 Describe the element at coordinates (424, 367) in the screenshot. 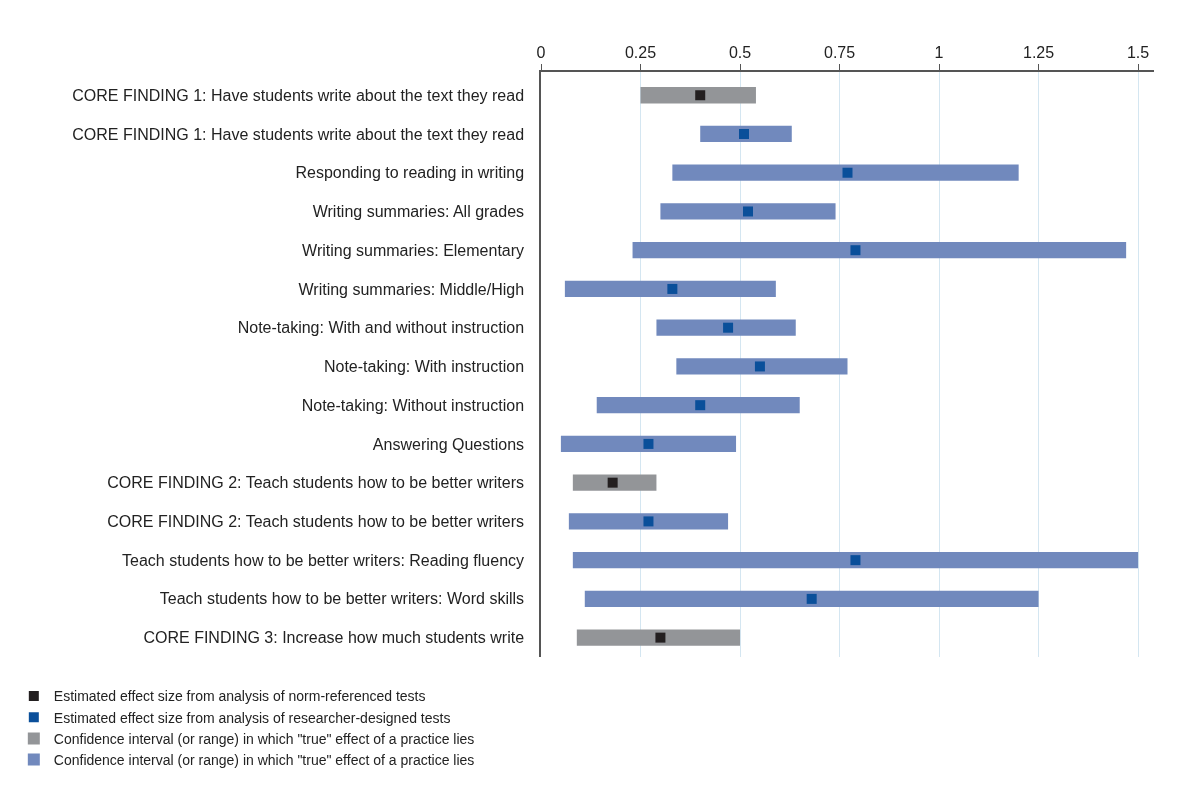

I see `y-tick-label: Note-taking: With instruction` at that location.